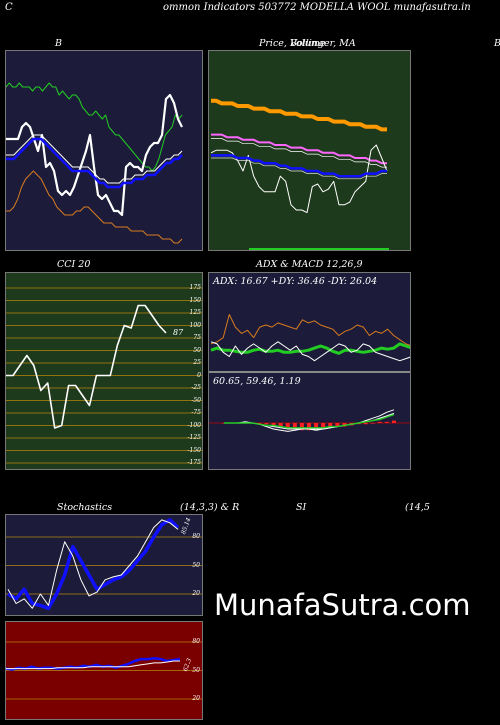  I want to click on rsi-tick-label: 80, so click(196, 641).